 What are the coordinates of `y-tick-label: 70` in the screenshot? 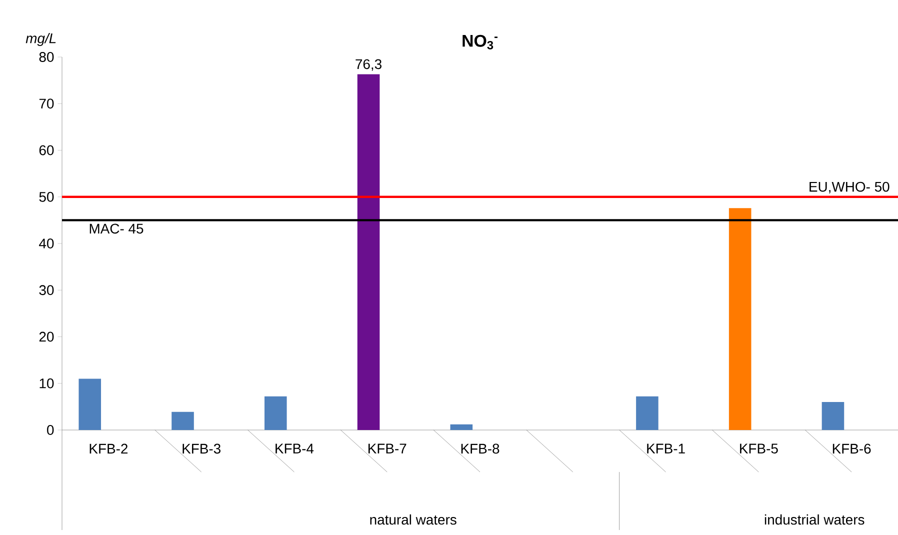 It's located at (46, 103).